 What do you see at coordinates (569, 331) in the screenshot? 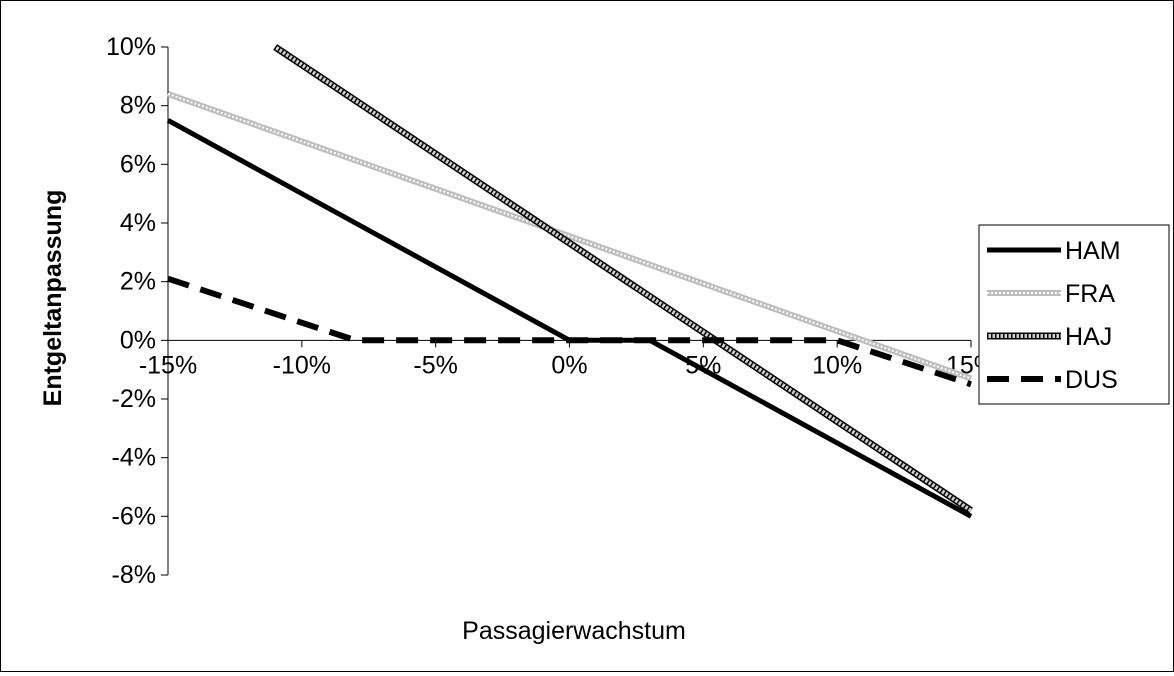
I see `series-line-dus` at bounding box center [569, 331].